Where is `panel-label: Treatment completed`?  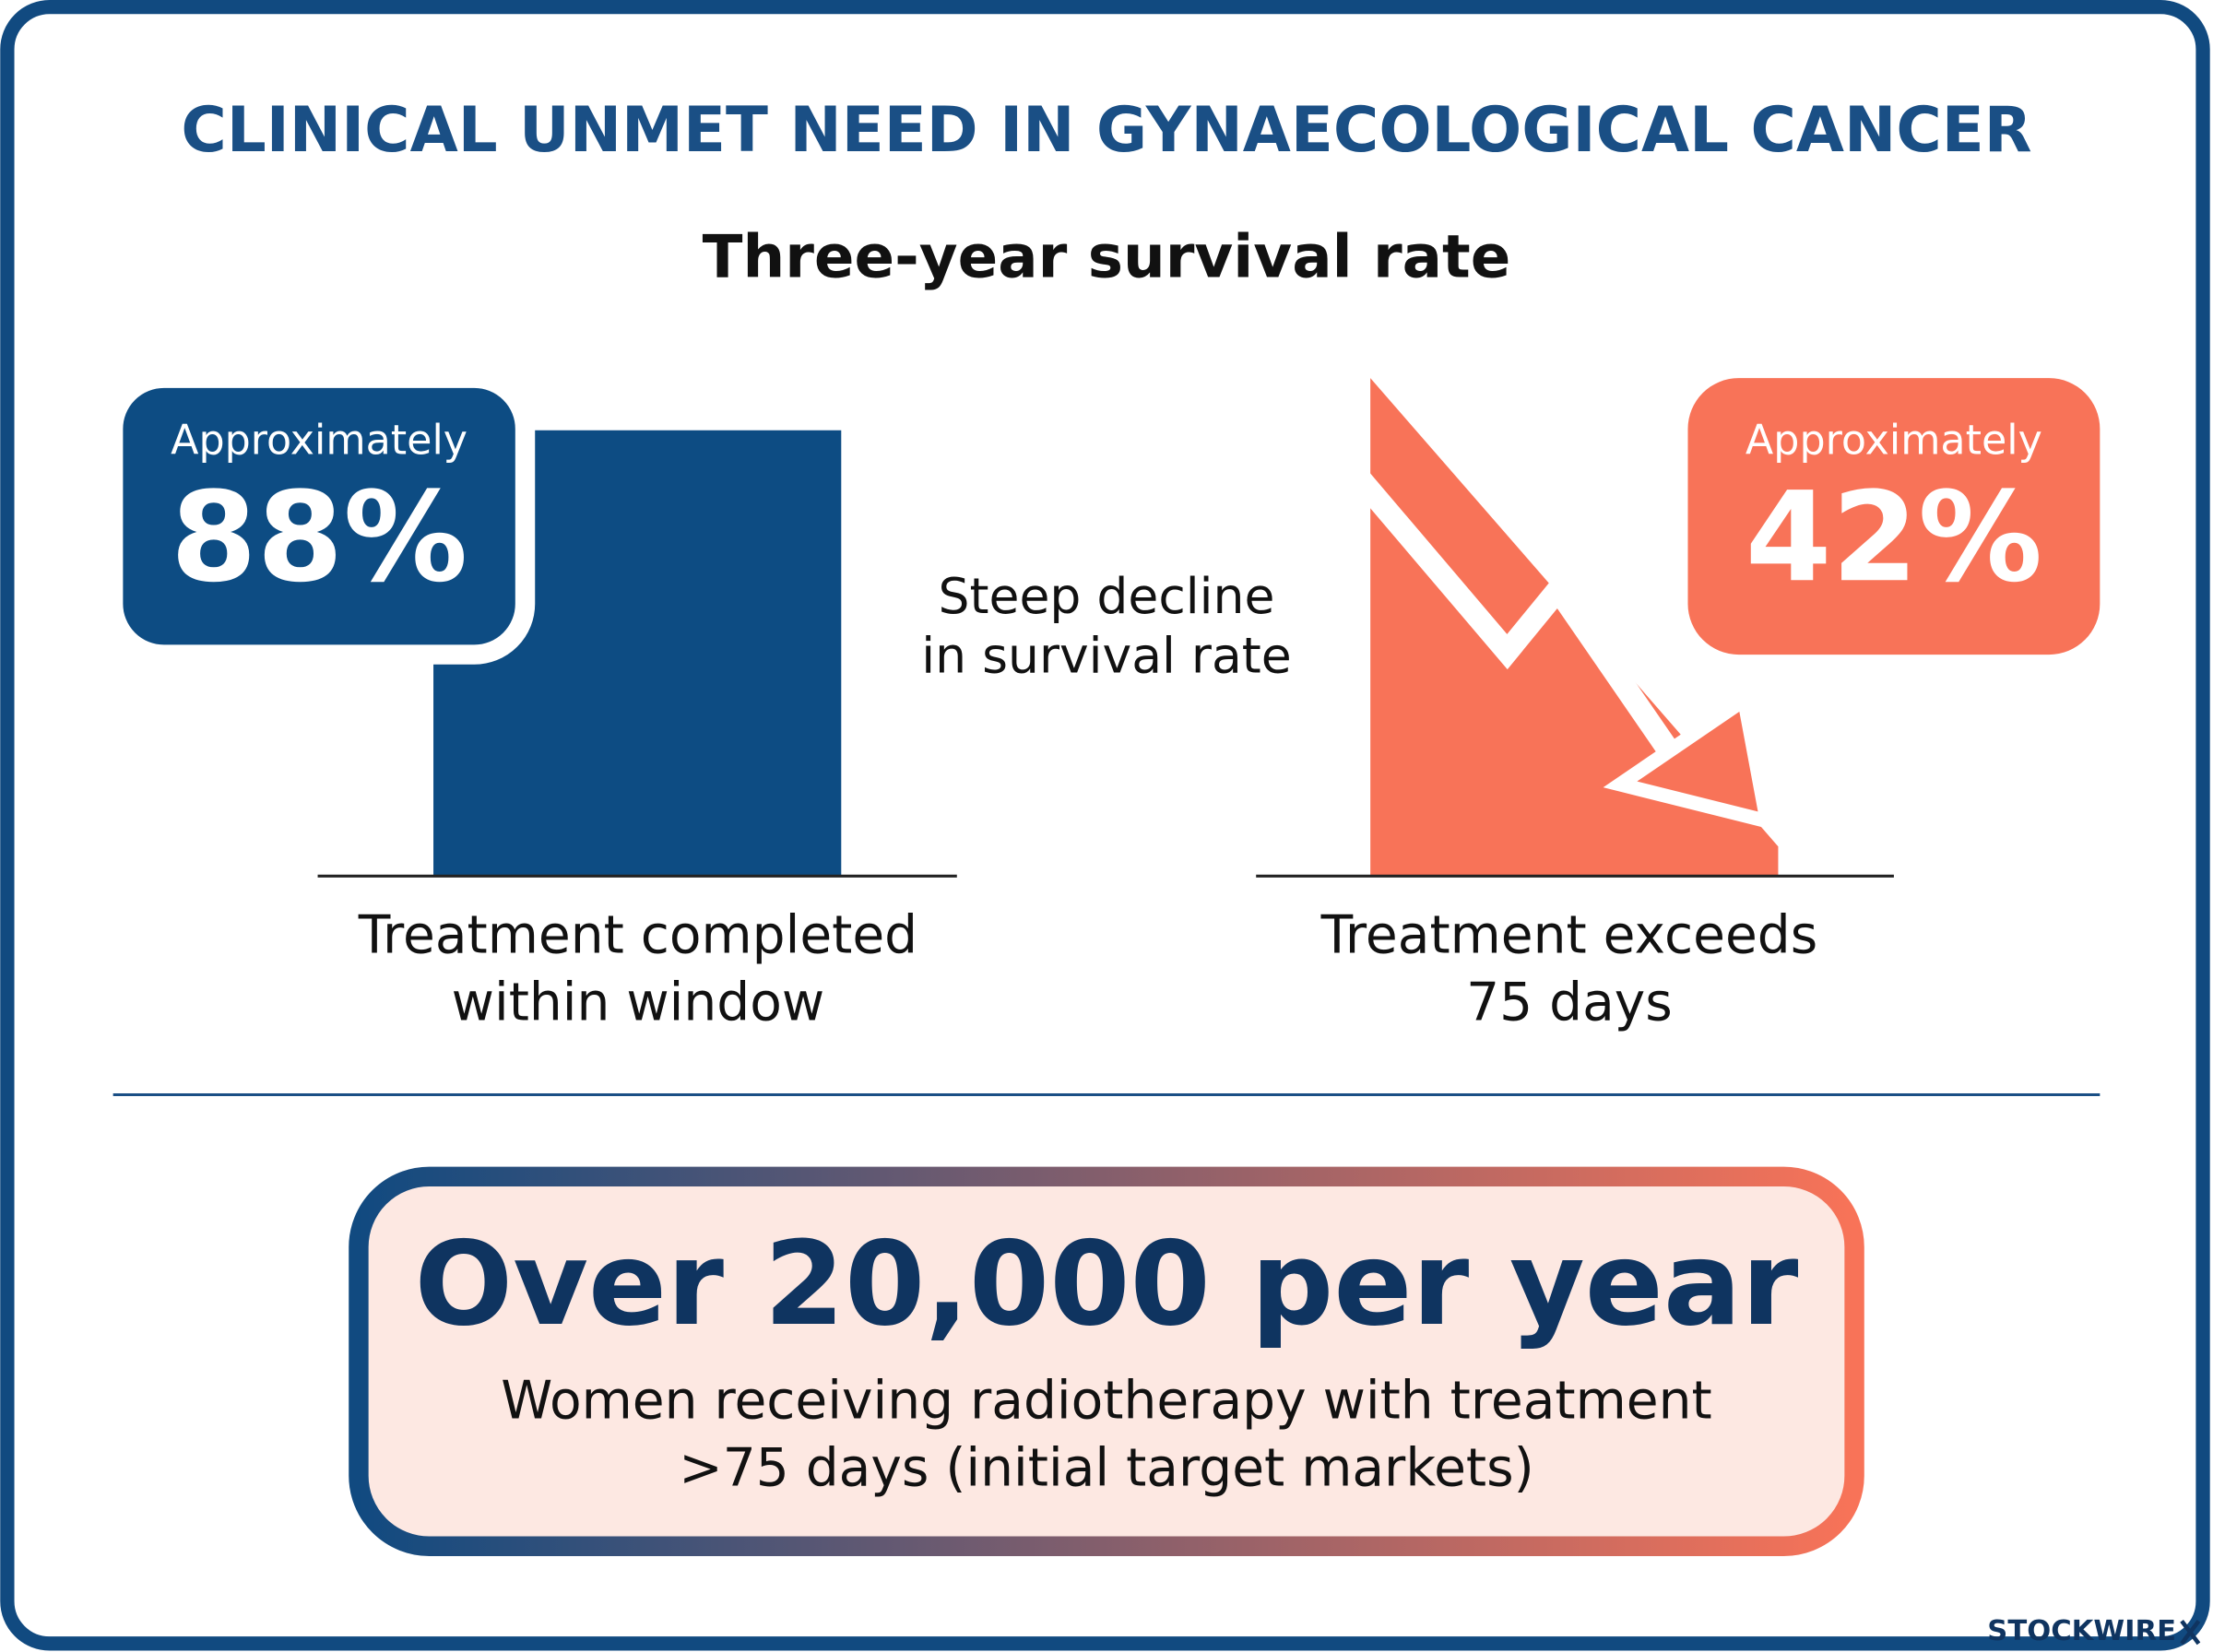
panel-label: Treatment completed is located at coordinates (637, 934).